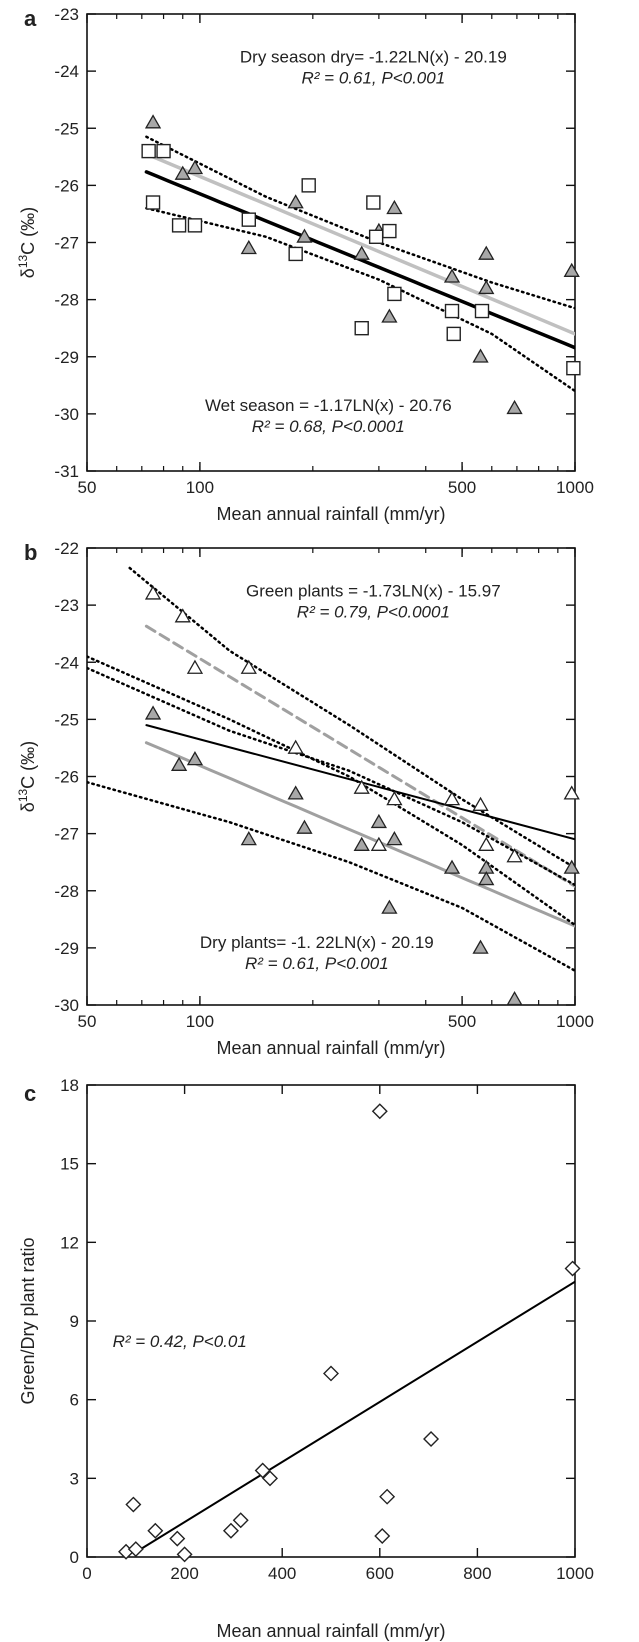 Image resolution: width=639 pixels, height=1642 pixels. Describe the element at coordinates (66, 471) in the screenshot. I see `y-tick-label: -31` at that location.